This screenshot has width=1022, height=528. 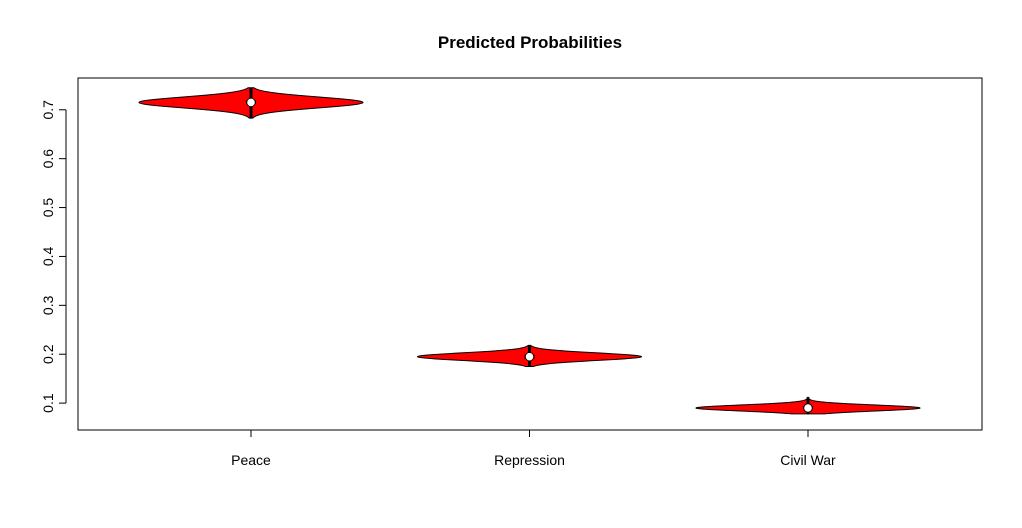 What do you see at coordinates (530, 42) in the screenshot?
I see `chart-title: Predicted Probabilities` at bounding box center [530, 42].